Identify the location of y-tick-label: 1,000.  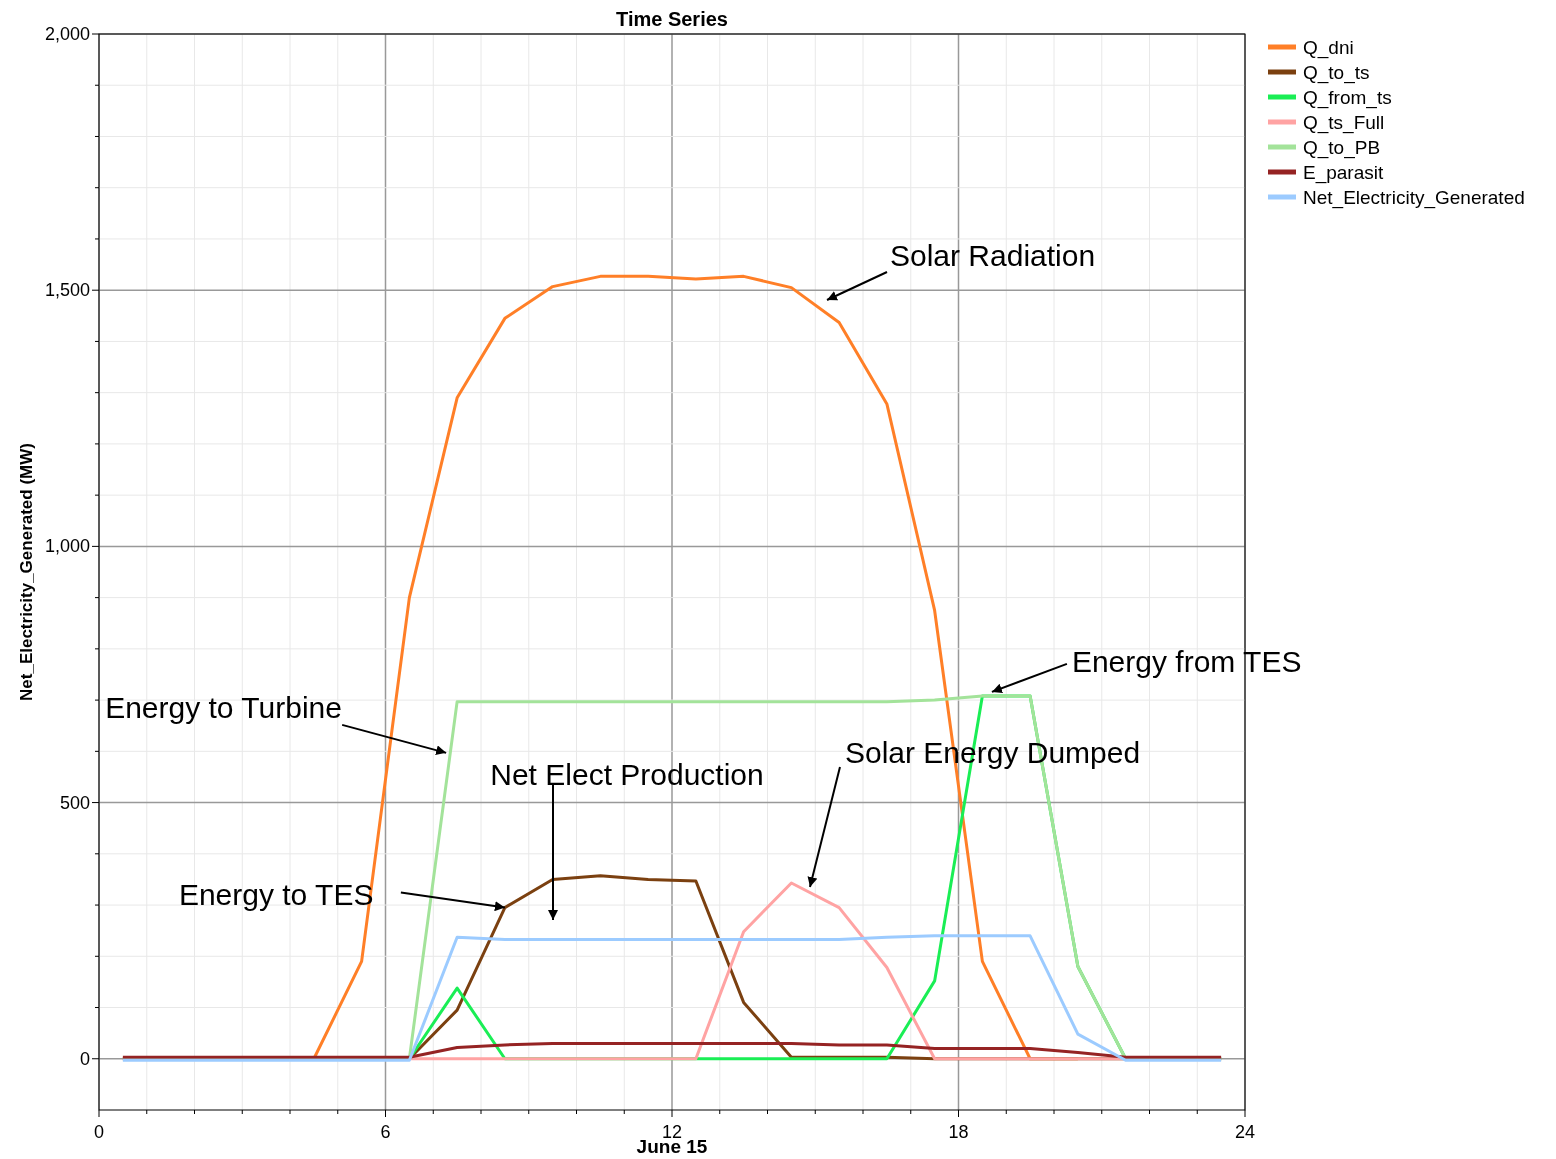
(67, 546).